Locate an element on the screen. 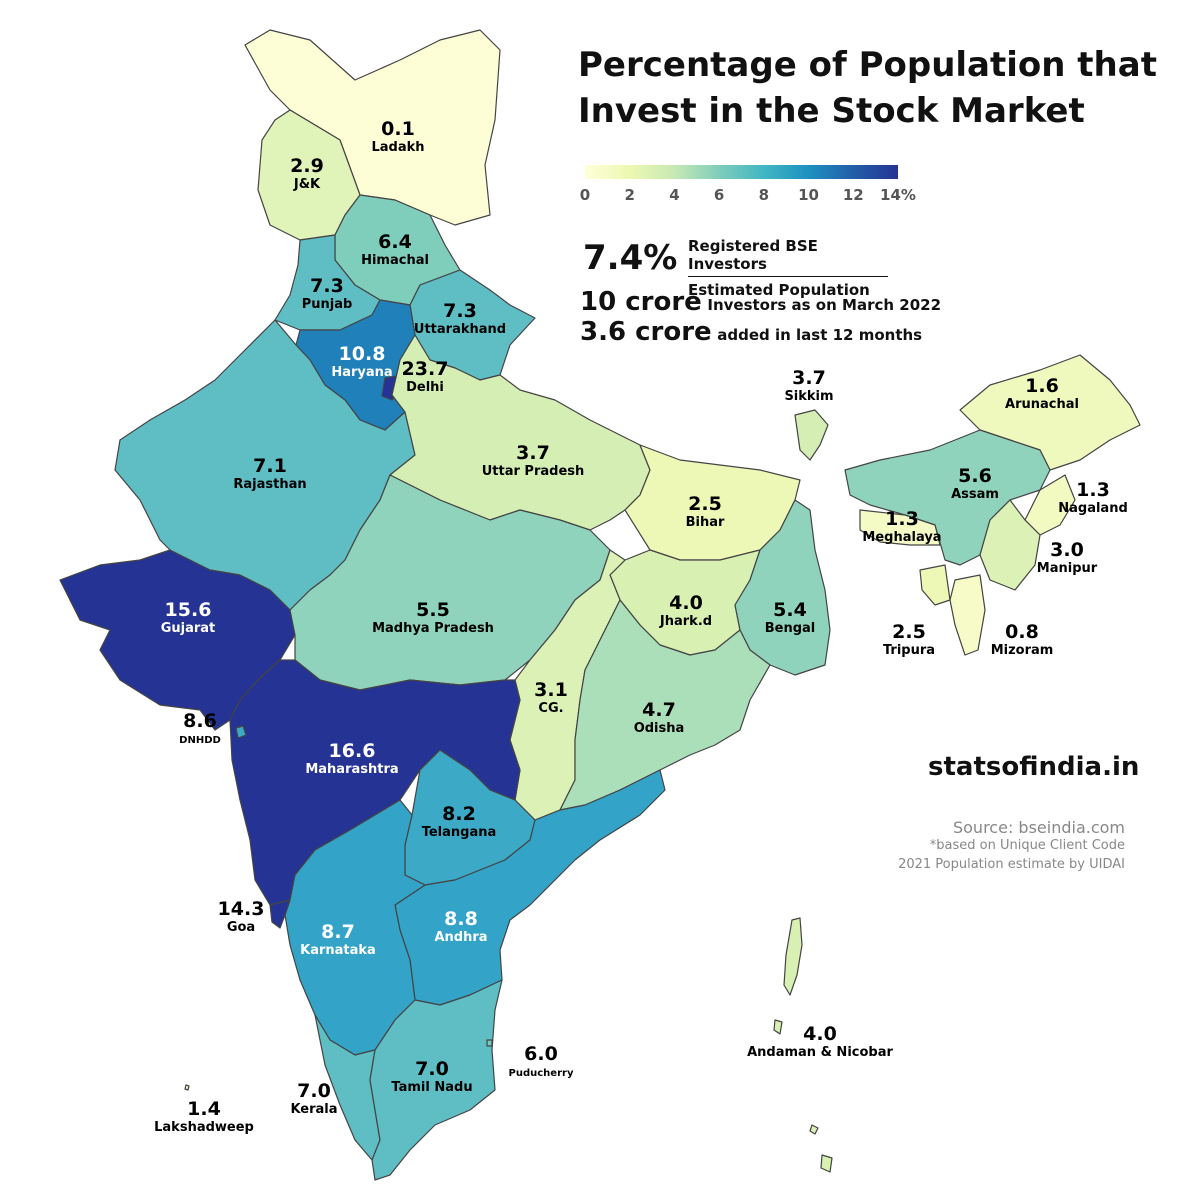  label-uttarakhand: Uttarakhand is located at coordinates (460, 329).